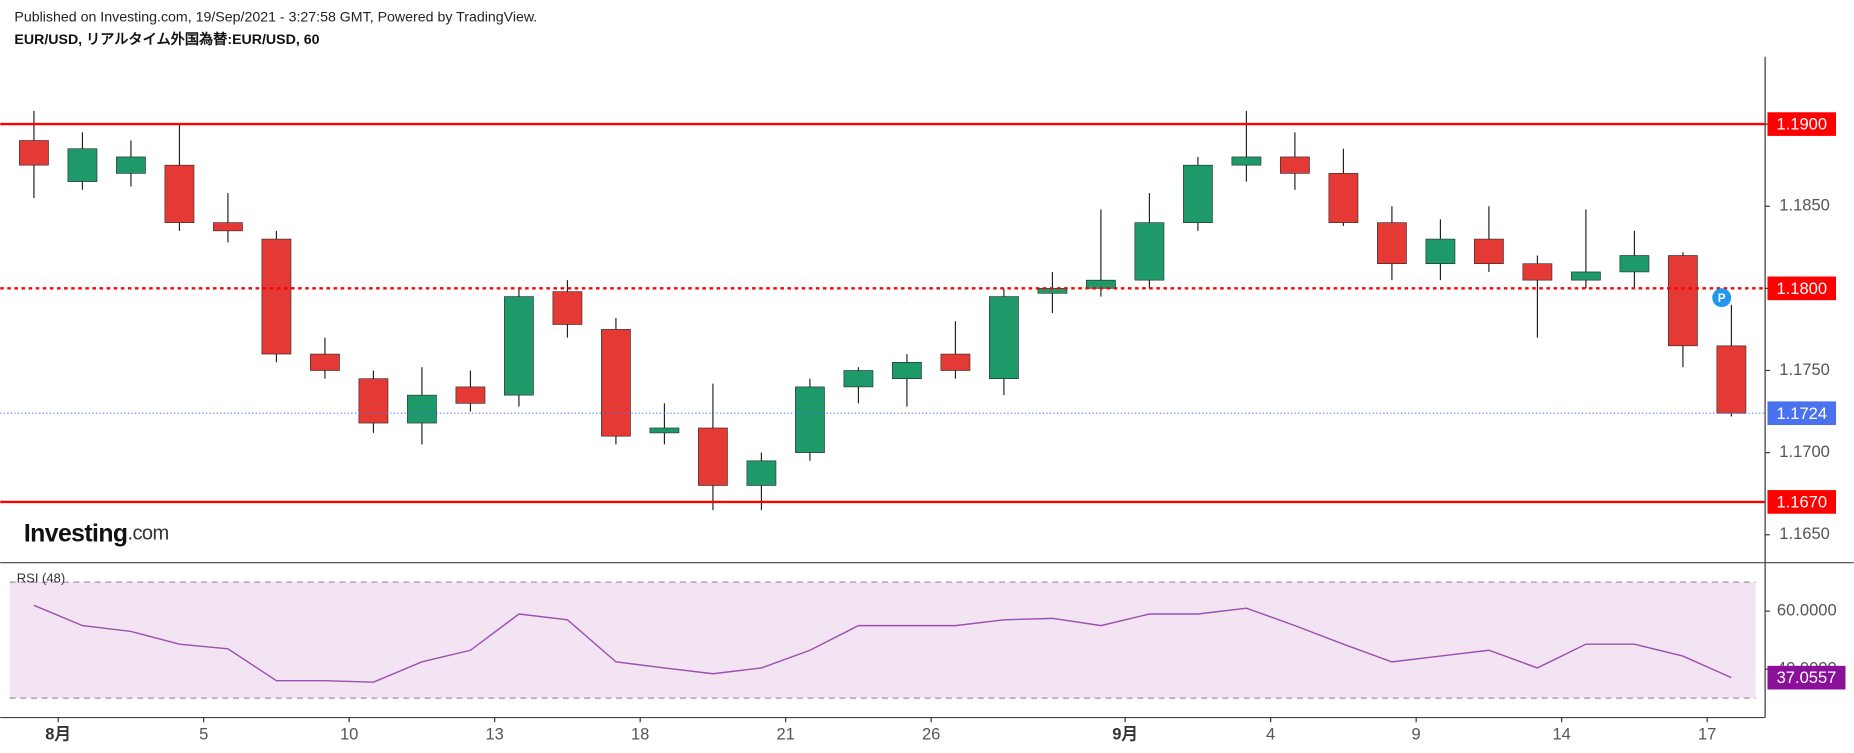 The width and height of the screenshot is (1854, 753). What do you see at coordinates (931, 734) in the screenshot?
I see `x-tick-label: 26` at bounding box center [931, 734].